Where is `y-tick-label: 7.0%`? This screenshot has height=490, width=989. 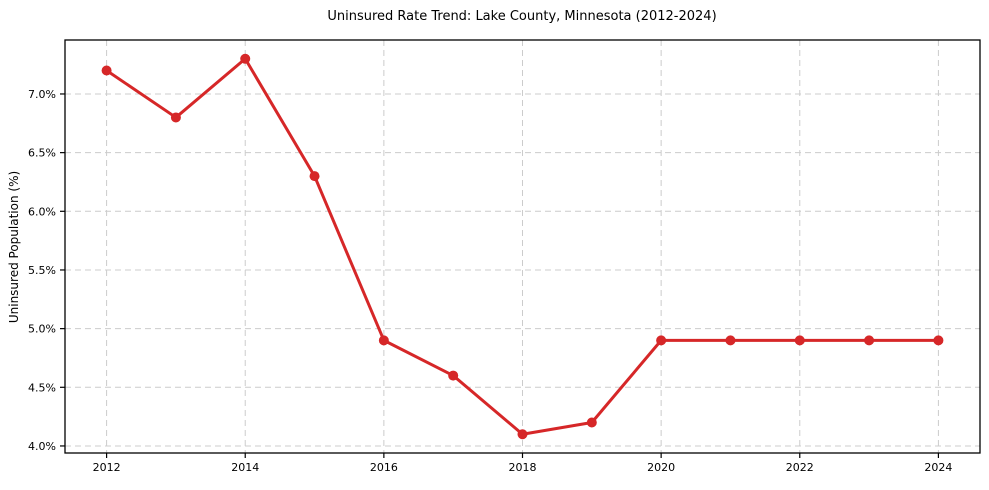 y-tick-label: 7.0% is located at coordinates (42, 94).